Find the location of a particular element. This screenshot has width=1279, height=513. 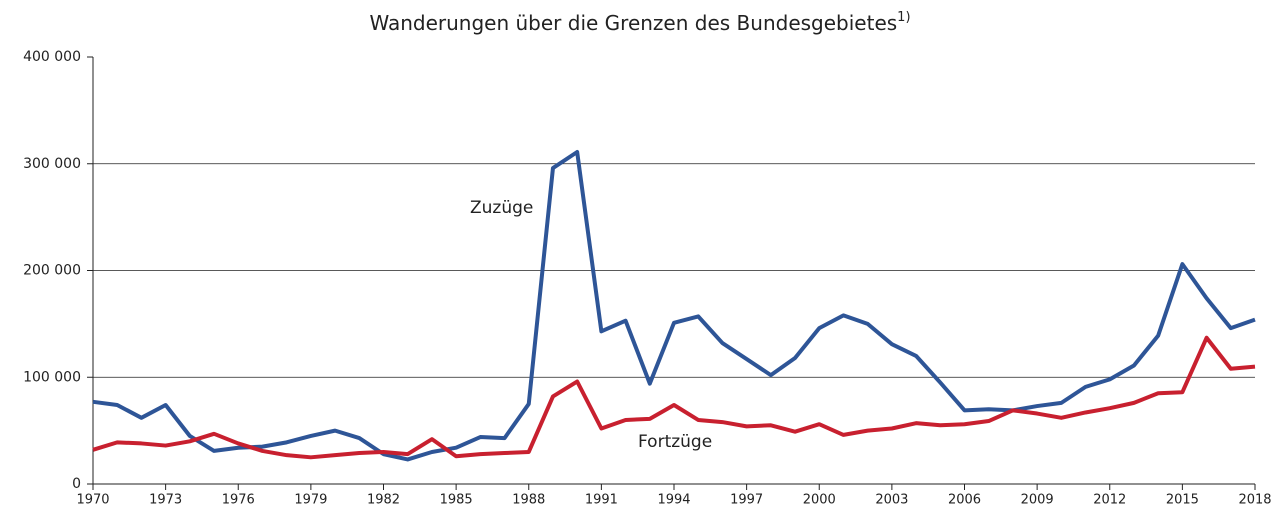

x-tick-label: 1985 is located at coordinates (456, 500).